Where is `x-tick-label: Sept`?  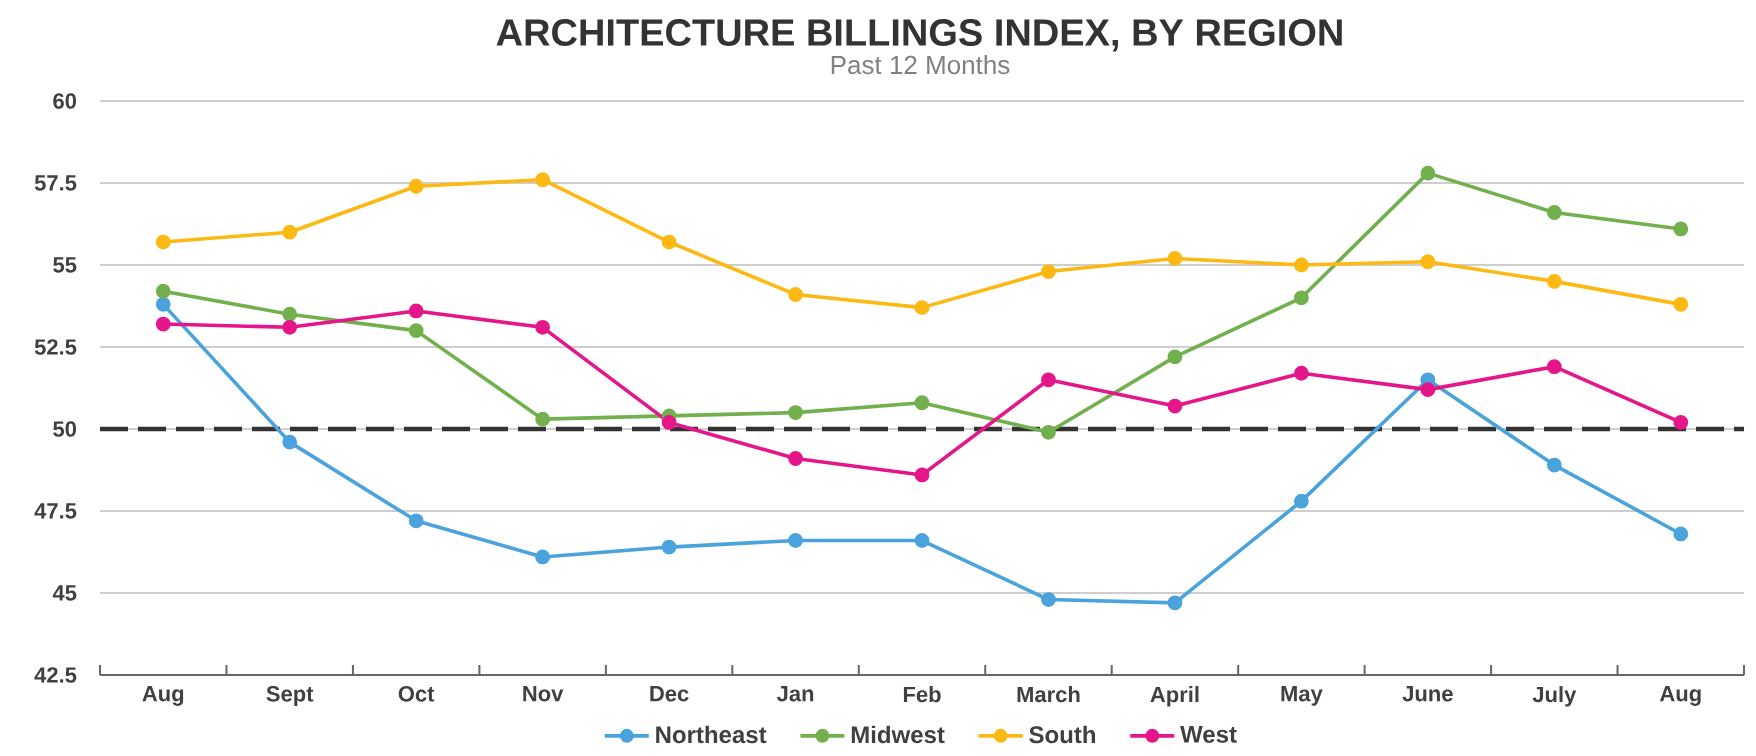 x-tick-label: Sept is located at coordinates (290, 696).